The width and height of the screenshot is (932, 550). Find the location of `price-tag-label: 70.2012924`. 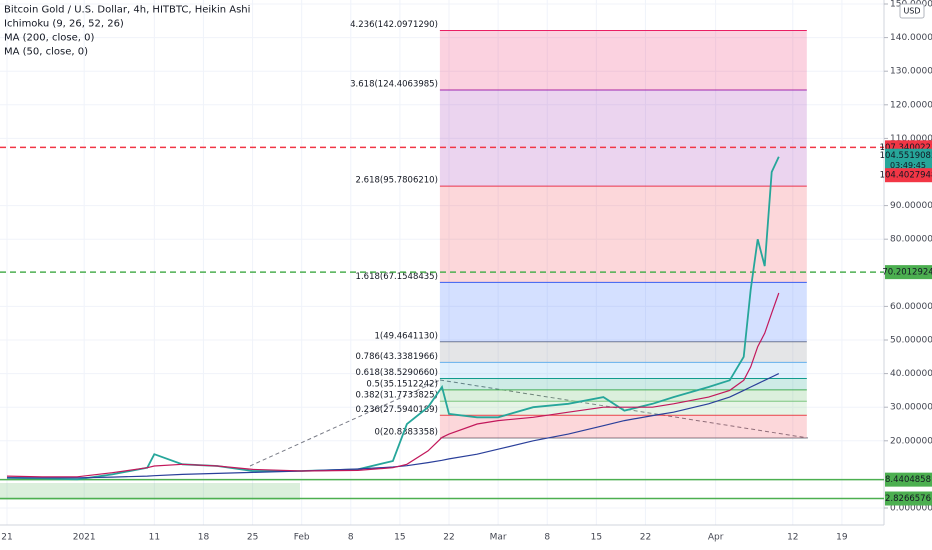

price-tag-label: 70.2012924 is located at coordinates (907, 273).